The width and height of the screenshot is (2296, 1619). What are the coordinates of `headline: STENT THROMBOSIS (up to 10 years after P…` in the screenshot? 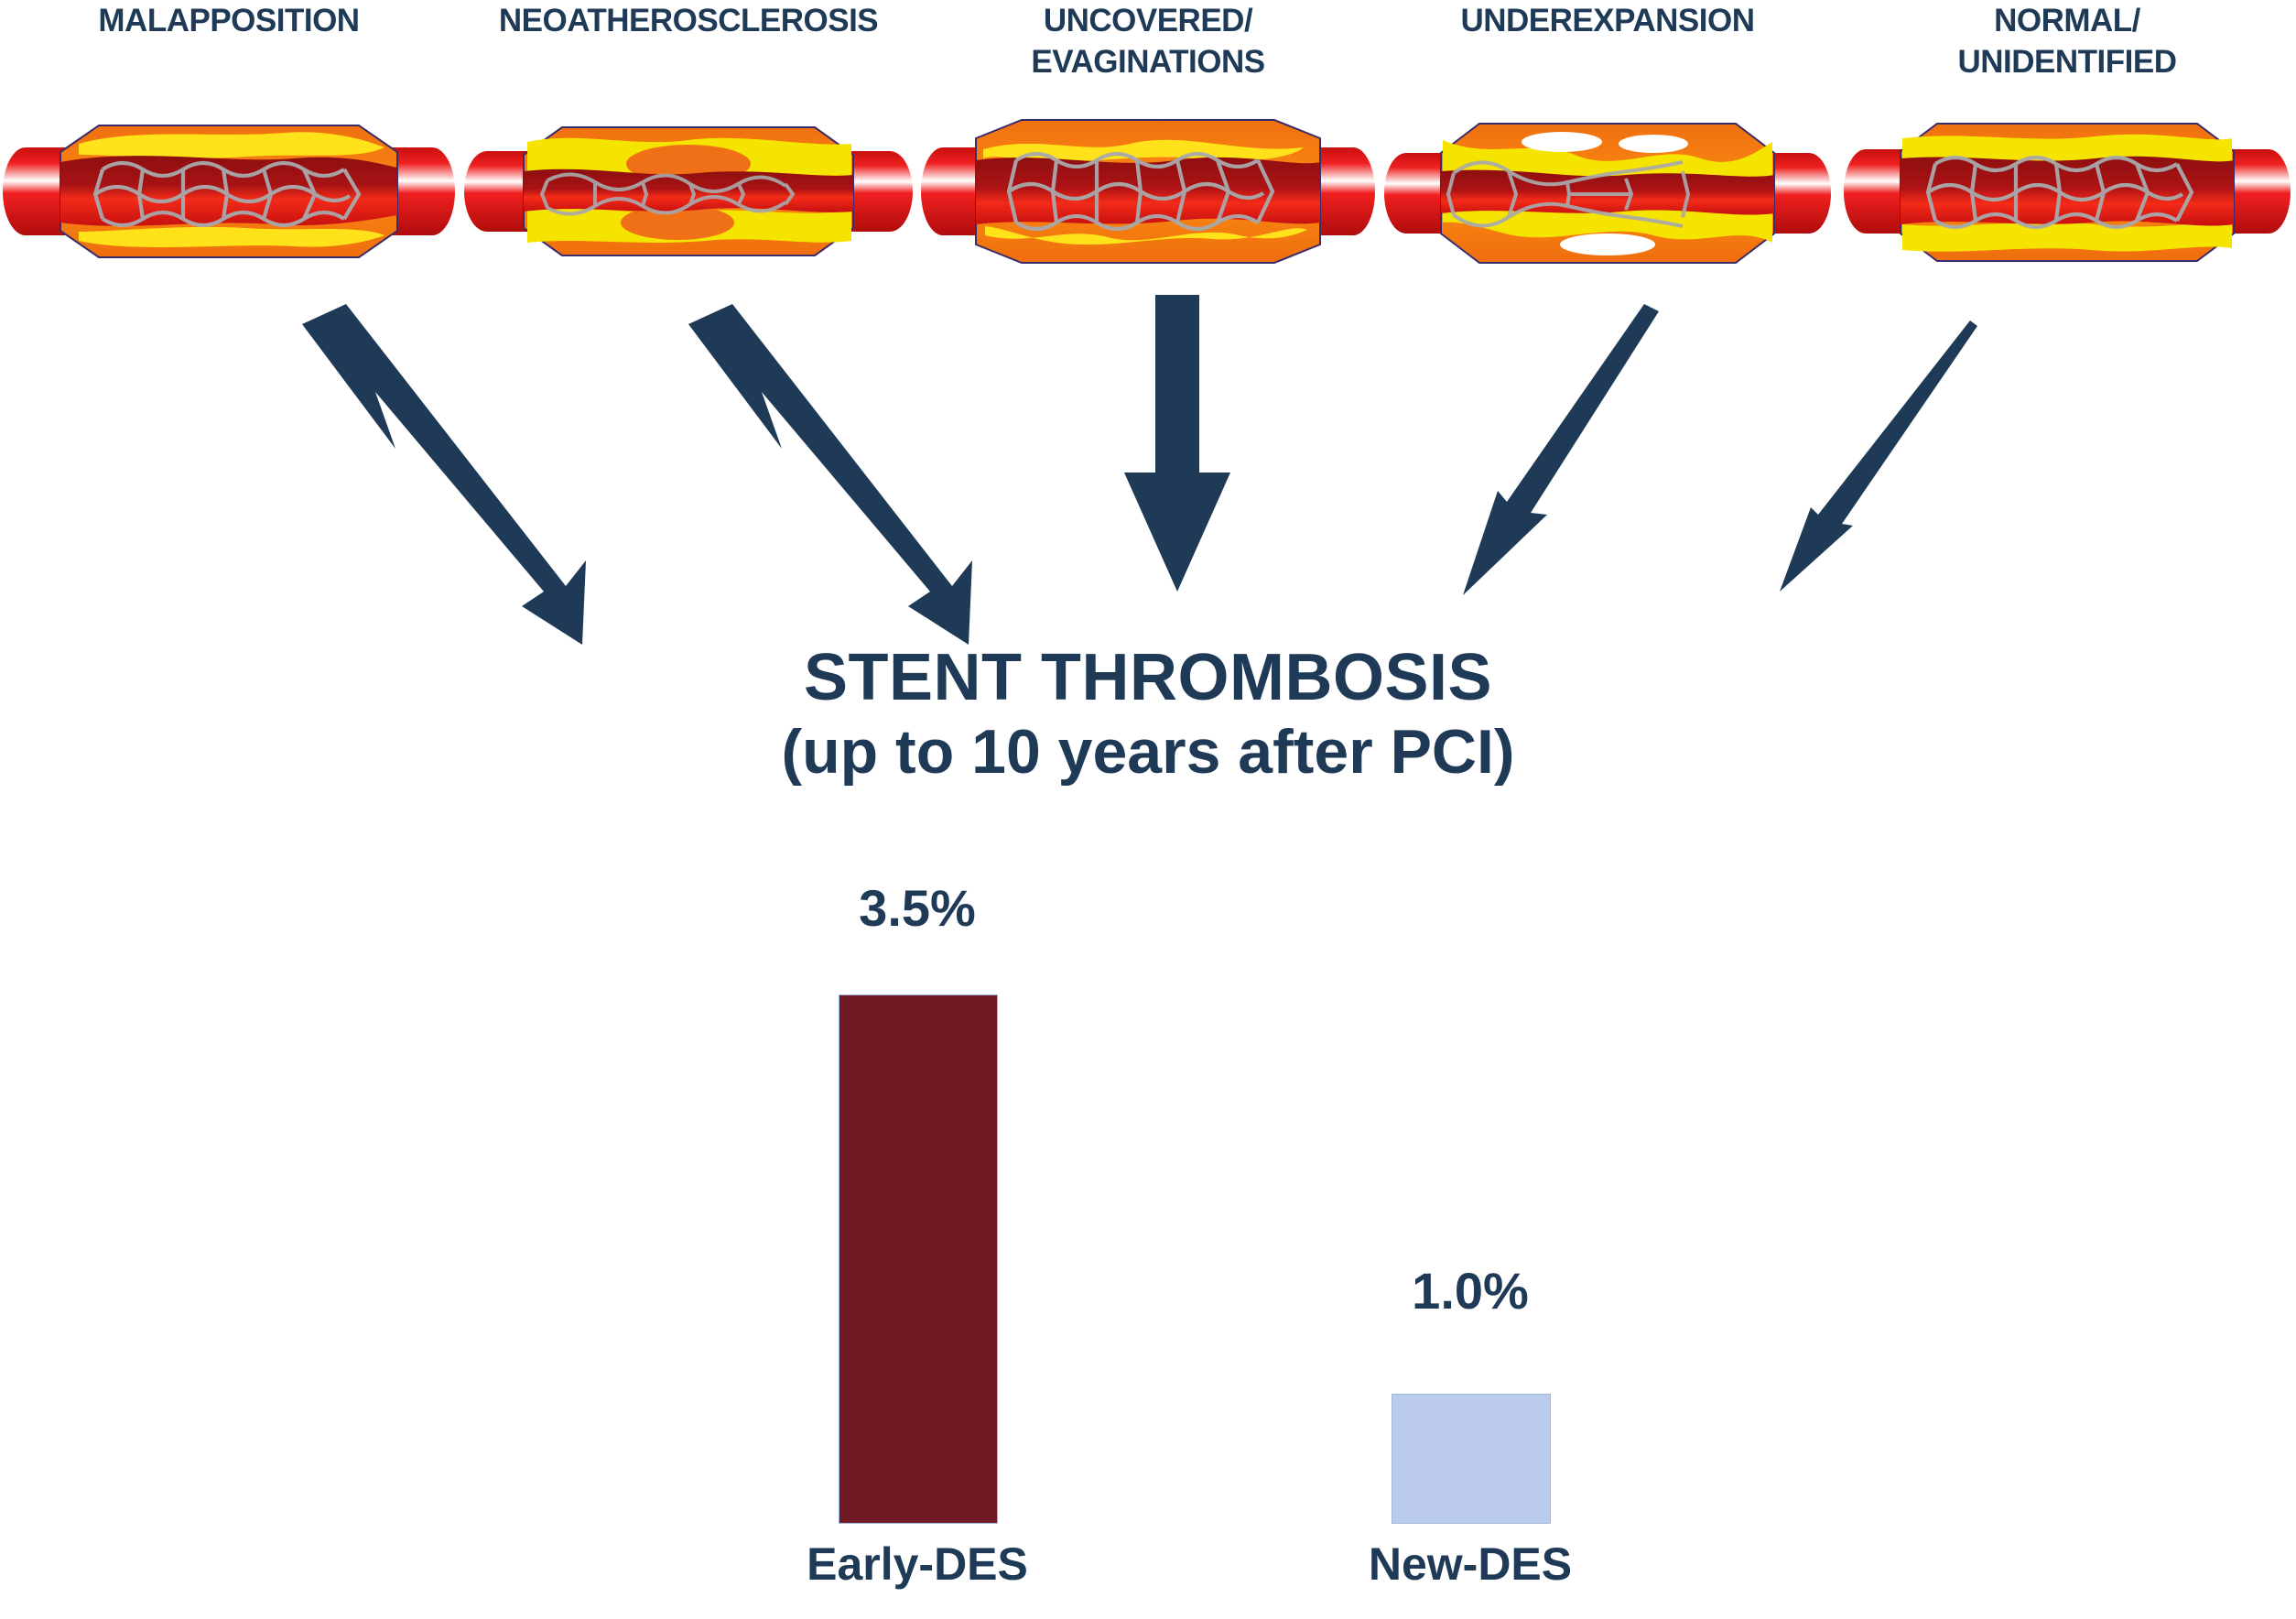 It's located at (1148, 715).